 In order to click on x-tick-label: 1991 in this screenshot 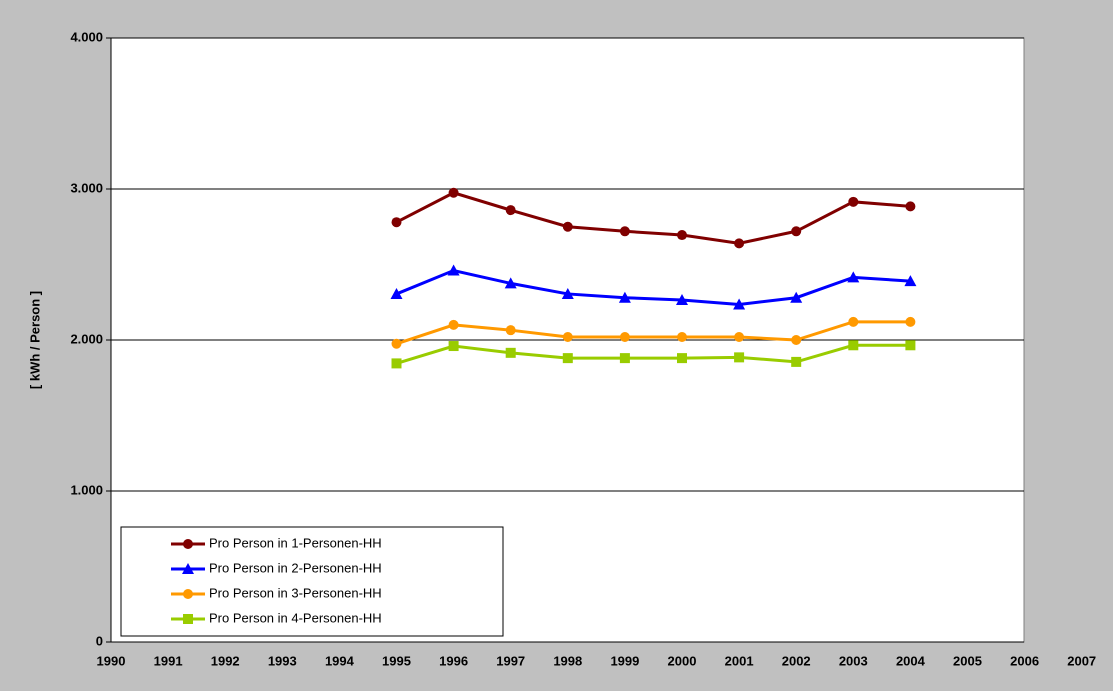, I will do `click(168, 660)`.